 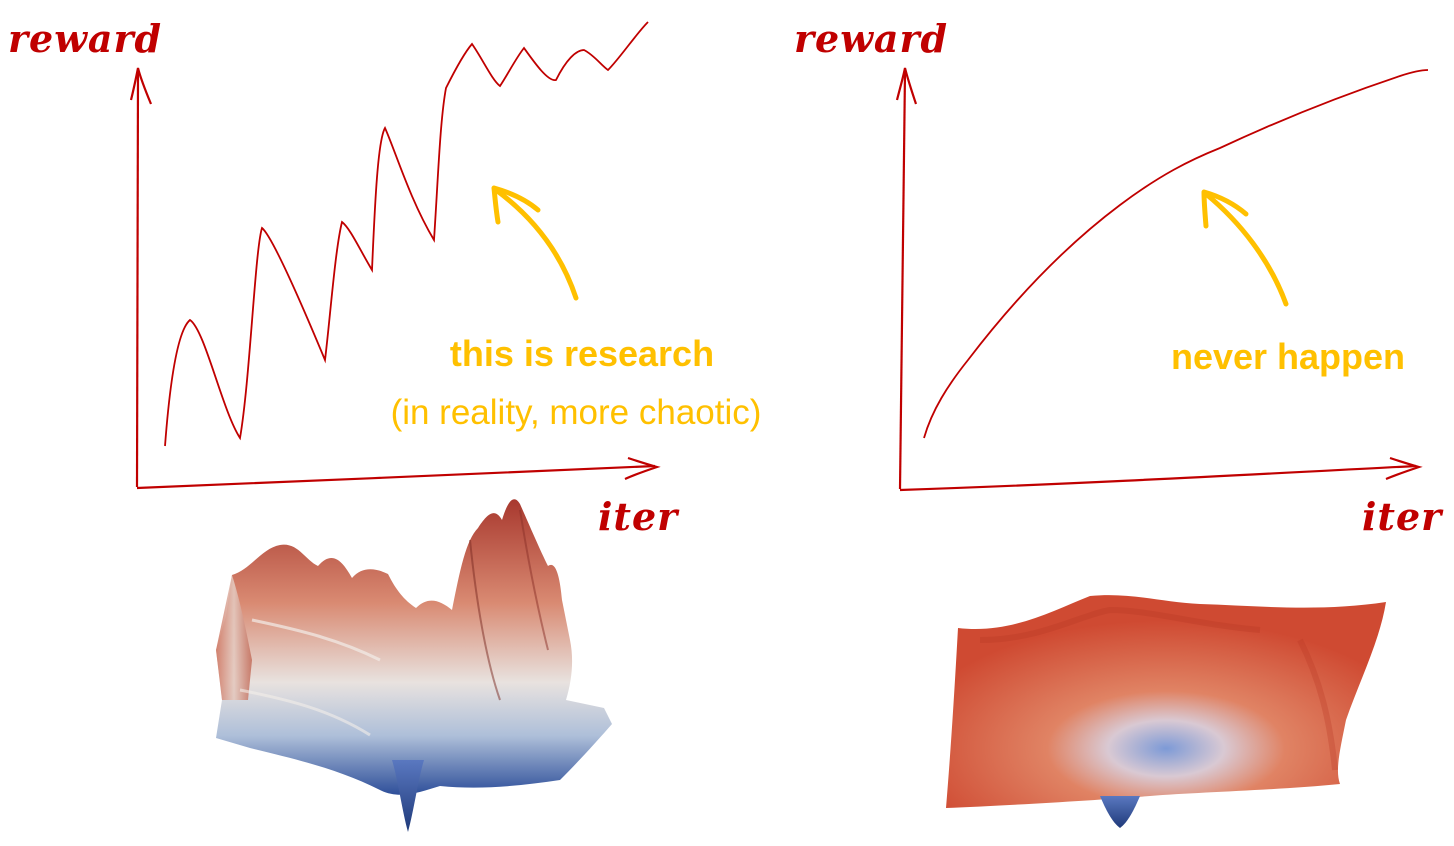 What do you see at coordinates (536, 244) in the screenshot?
I see `left-annotation-arrow` at bounding box center [536, 244].